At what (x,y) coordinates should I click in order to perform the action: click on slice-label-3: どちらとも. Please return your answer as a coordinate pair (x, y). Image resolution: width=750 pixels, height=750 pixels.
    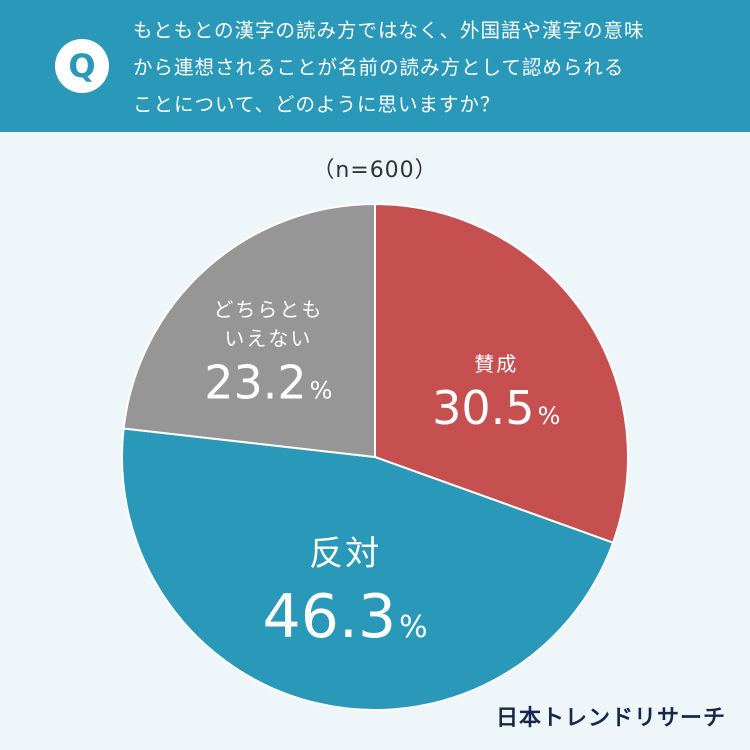
    Looking at the image, I should click on (268, 310).